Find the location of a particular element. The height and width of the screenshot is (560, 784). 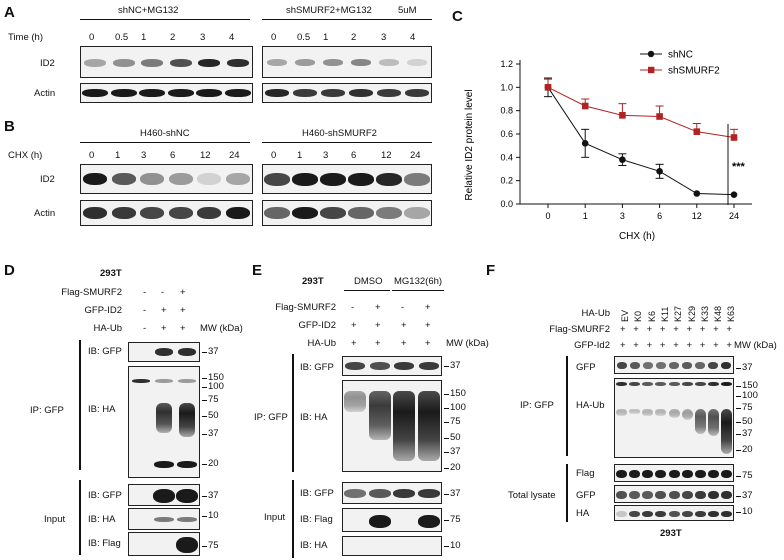

blot-d-input-gfp is located at coordinates (164, 495).